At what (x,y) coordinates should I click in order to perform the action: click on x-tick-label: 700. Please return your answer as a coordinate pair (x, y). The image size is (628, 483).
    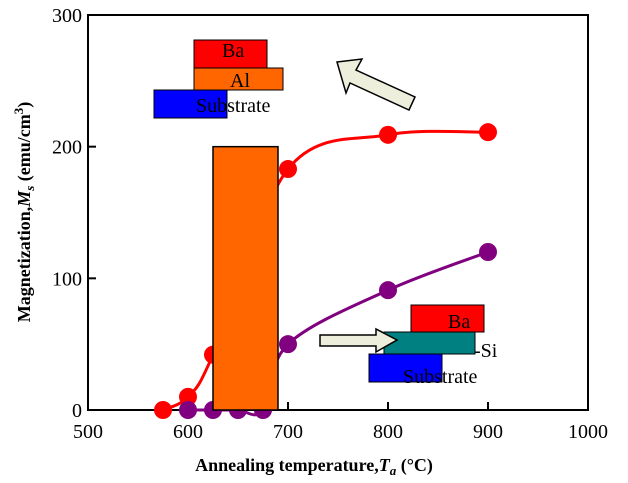
    Looking at the image, I should click on (288, 432).